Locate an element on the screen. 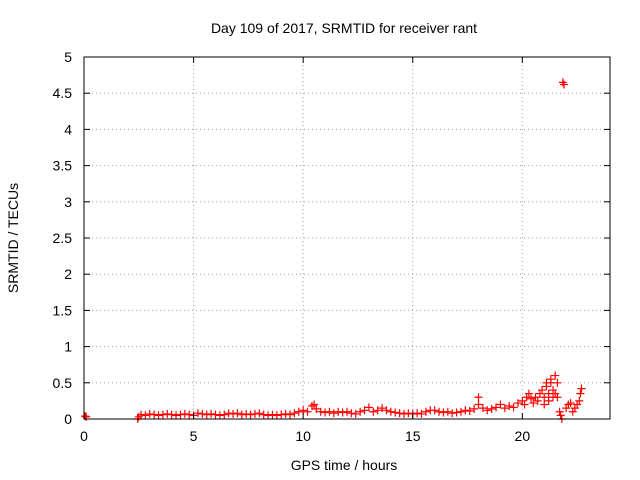  y-tick-label: 0 is located at coordinates (68, 419).